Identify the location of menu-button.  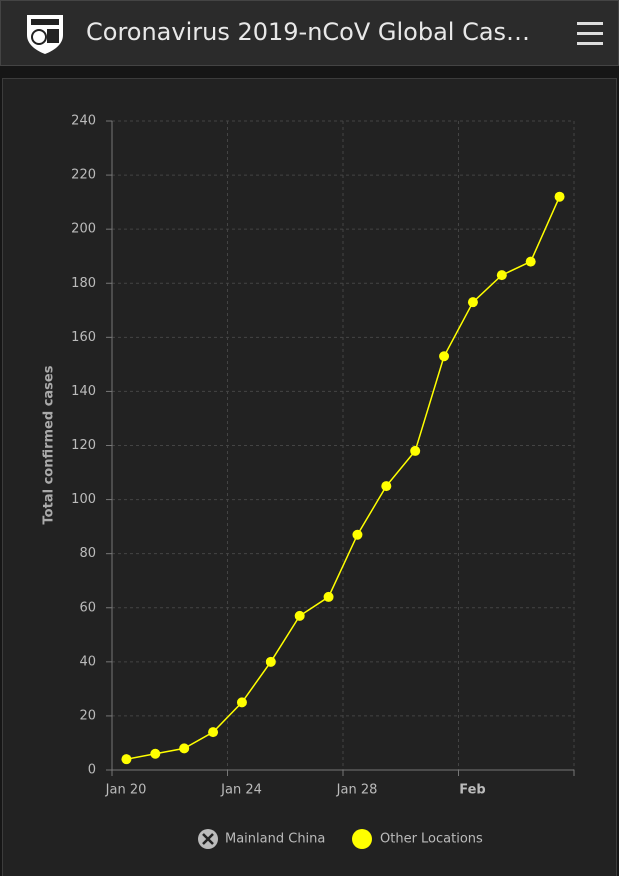
(591, 34).